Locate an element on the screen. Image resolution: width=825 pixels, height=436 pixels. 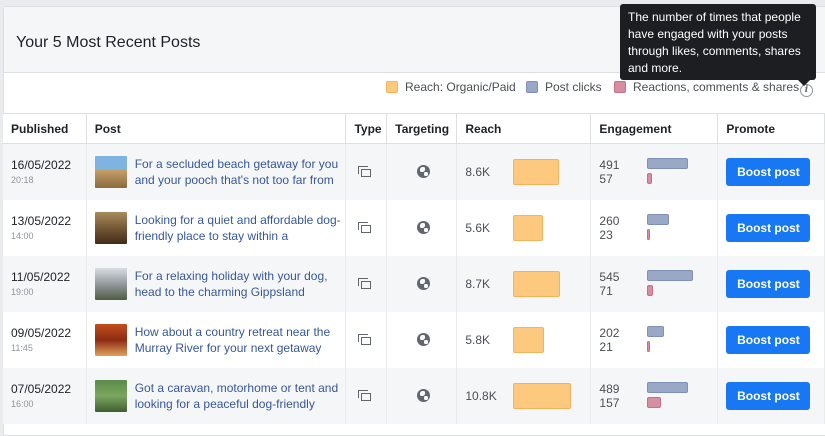
caravan-thumbnail is located at coordinates (110, 395).